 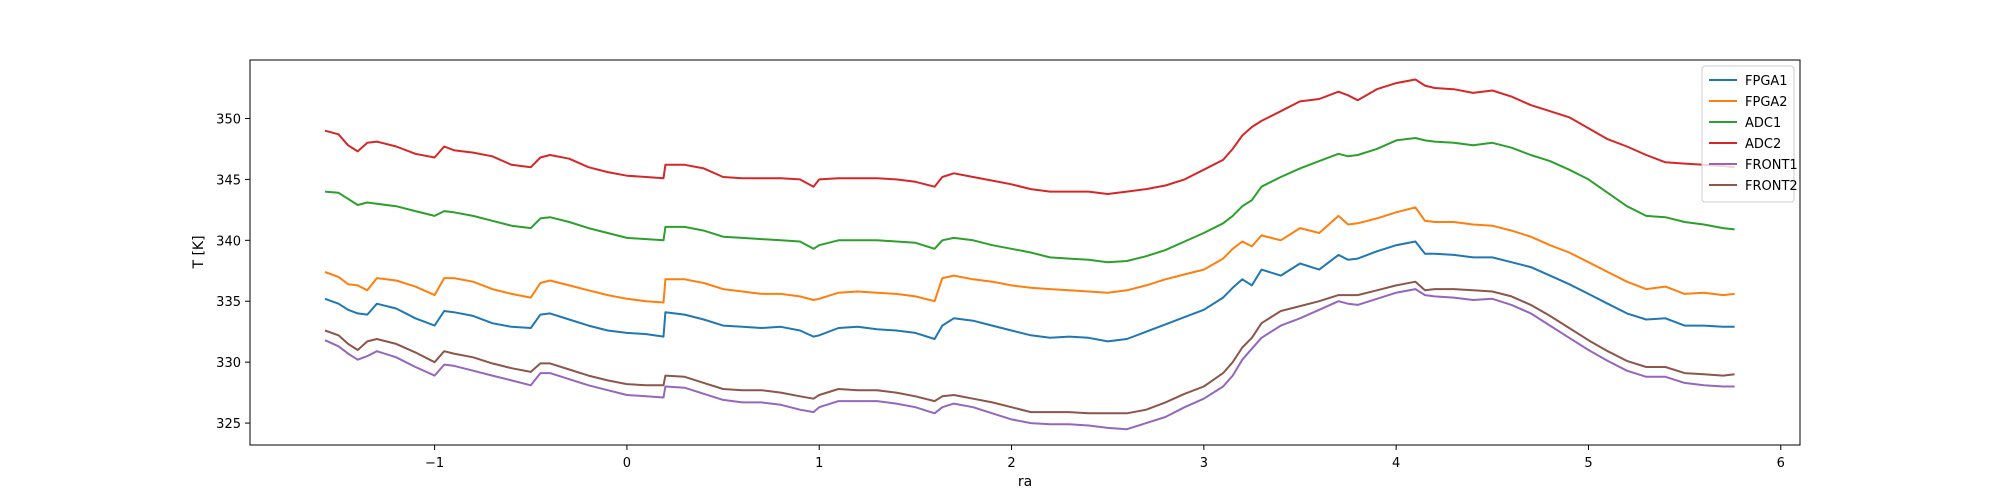 I want to click on legend-entry: FRONT2, so click(x=1771, y=186).